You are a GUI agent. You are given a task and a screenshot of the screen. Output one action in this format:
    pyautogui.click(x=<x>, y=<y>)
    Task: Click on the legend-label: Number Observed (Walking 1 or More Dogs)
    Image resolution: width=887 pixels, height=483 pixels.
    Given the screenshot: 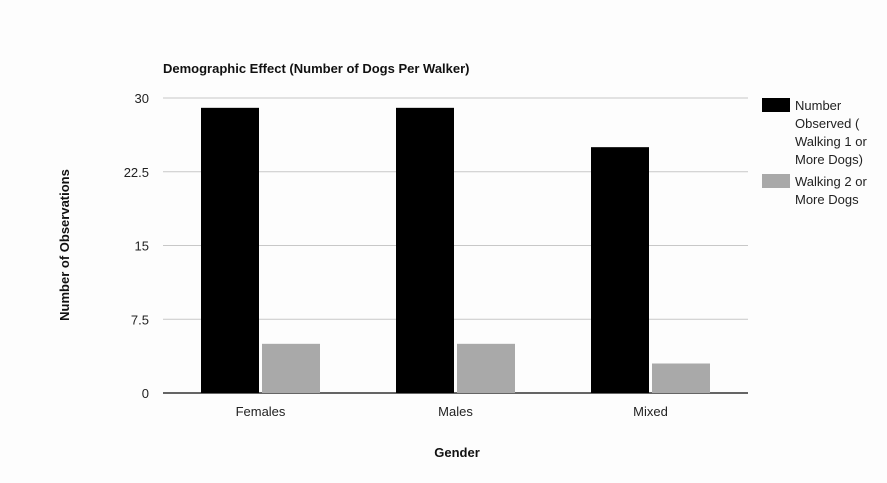 What is the action you would take?
    pyautogui.click(x=831, y=132)
    